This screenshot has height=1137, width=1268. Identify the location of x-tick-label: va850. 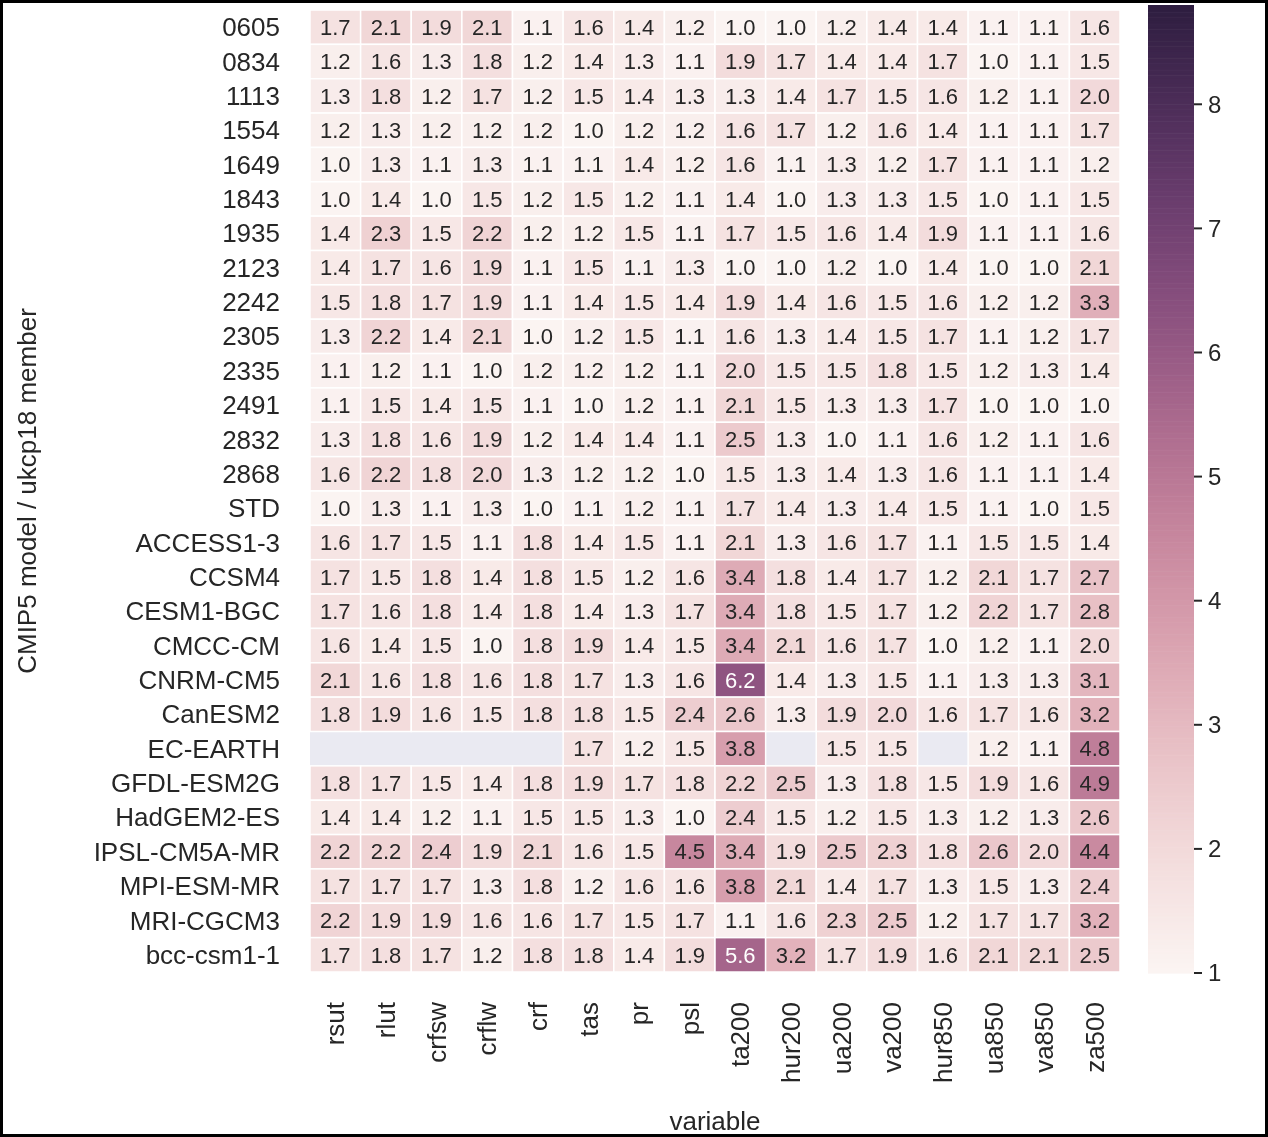
(1044, 1037).